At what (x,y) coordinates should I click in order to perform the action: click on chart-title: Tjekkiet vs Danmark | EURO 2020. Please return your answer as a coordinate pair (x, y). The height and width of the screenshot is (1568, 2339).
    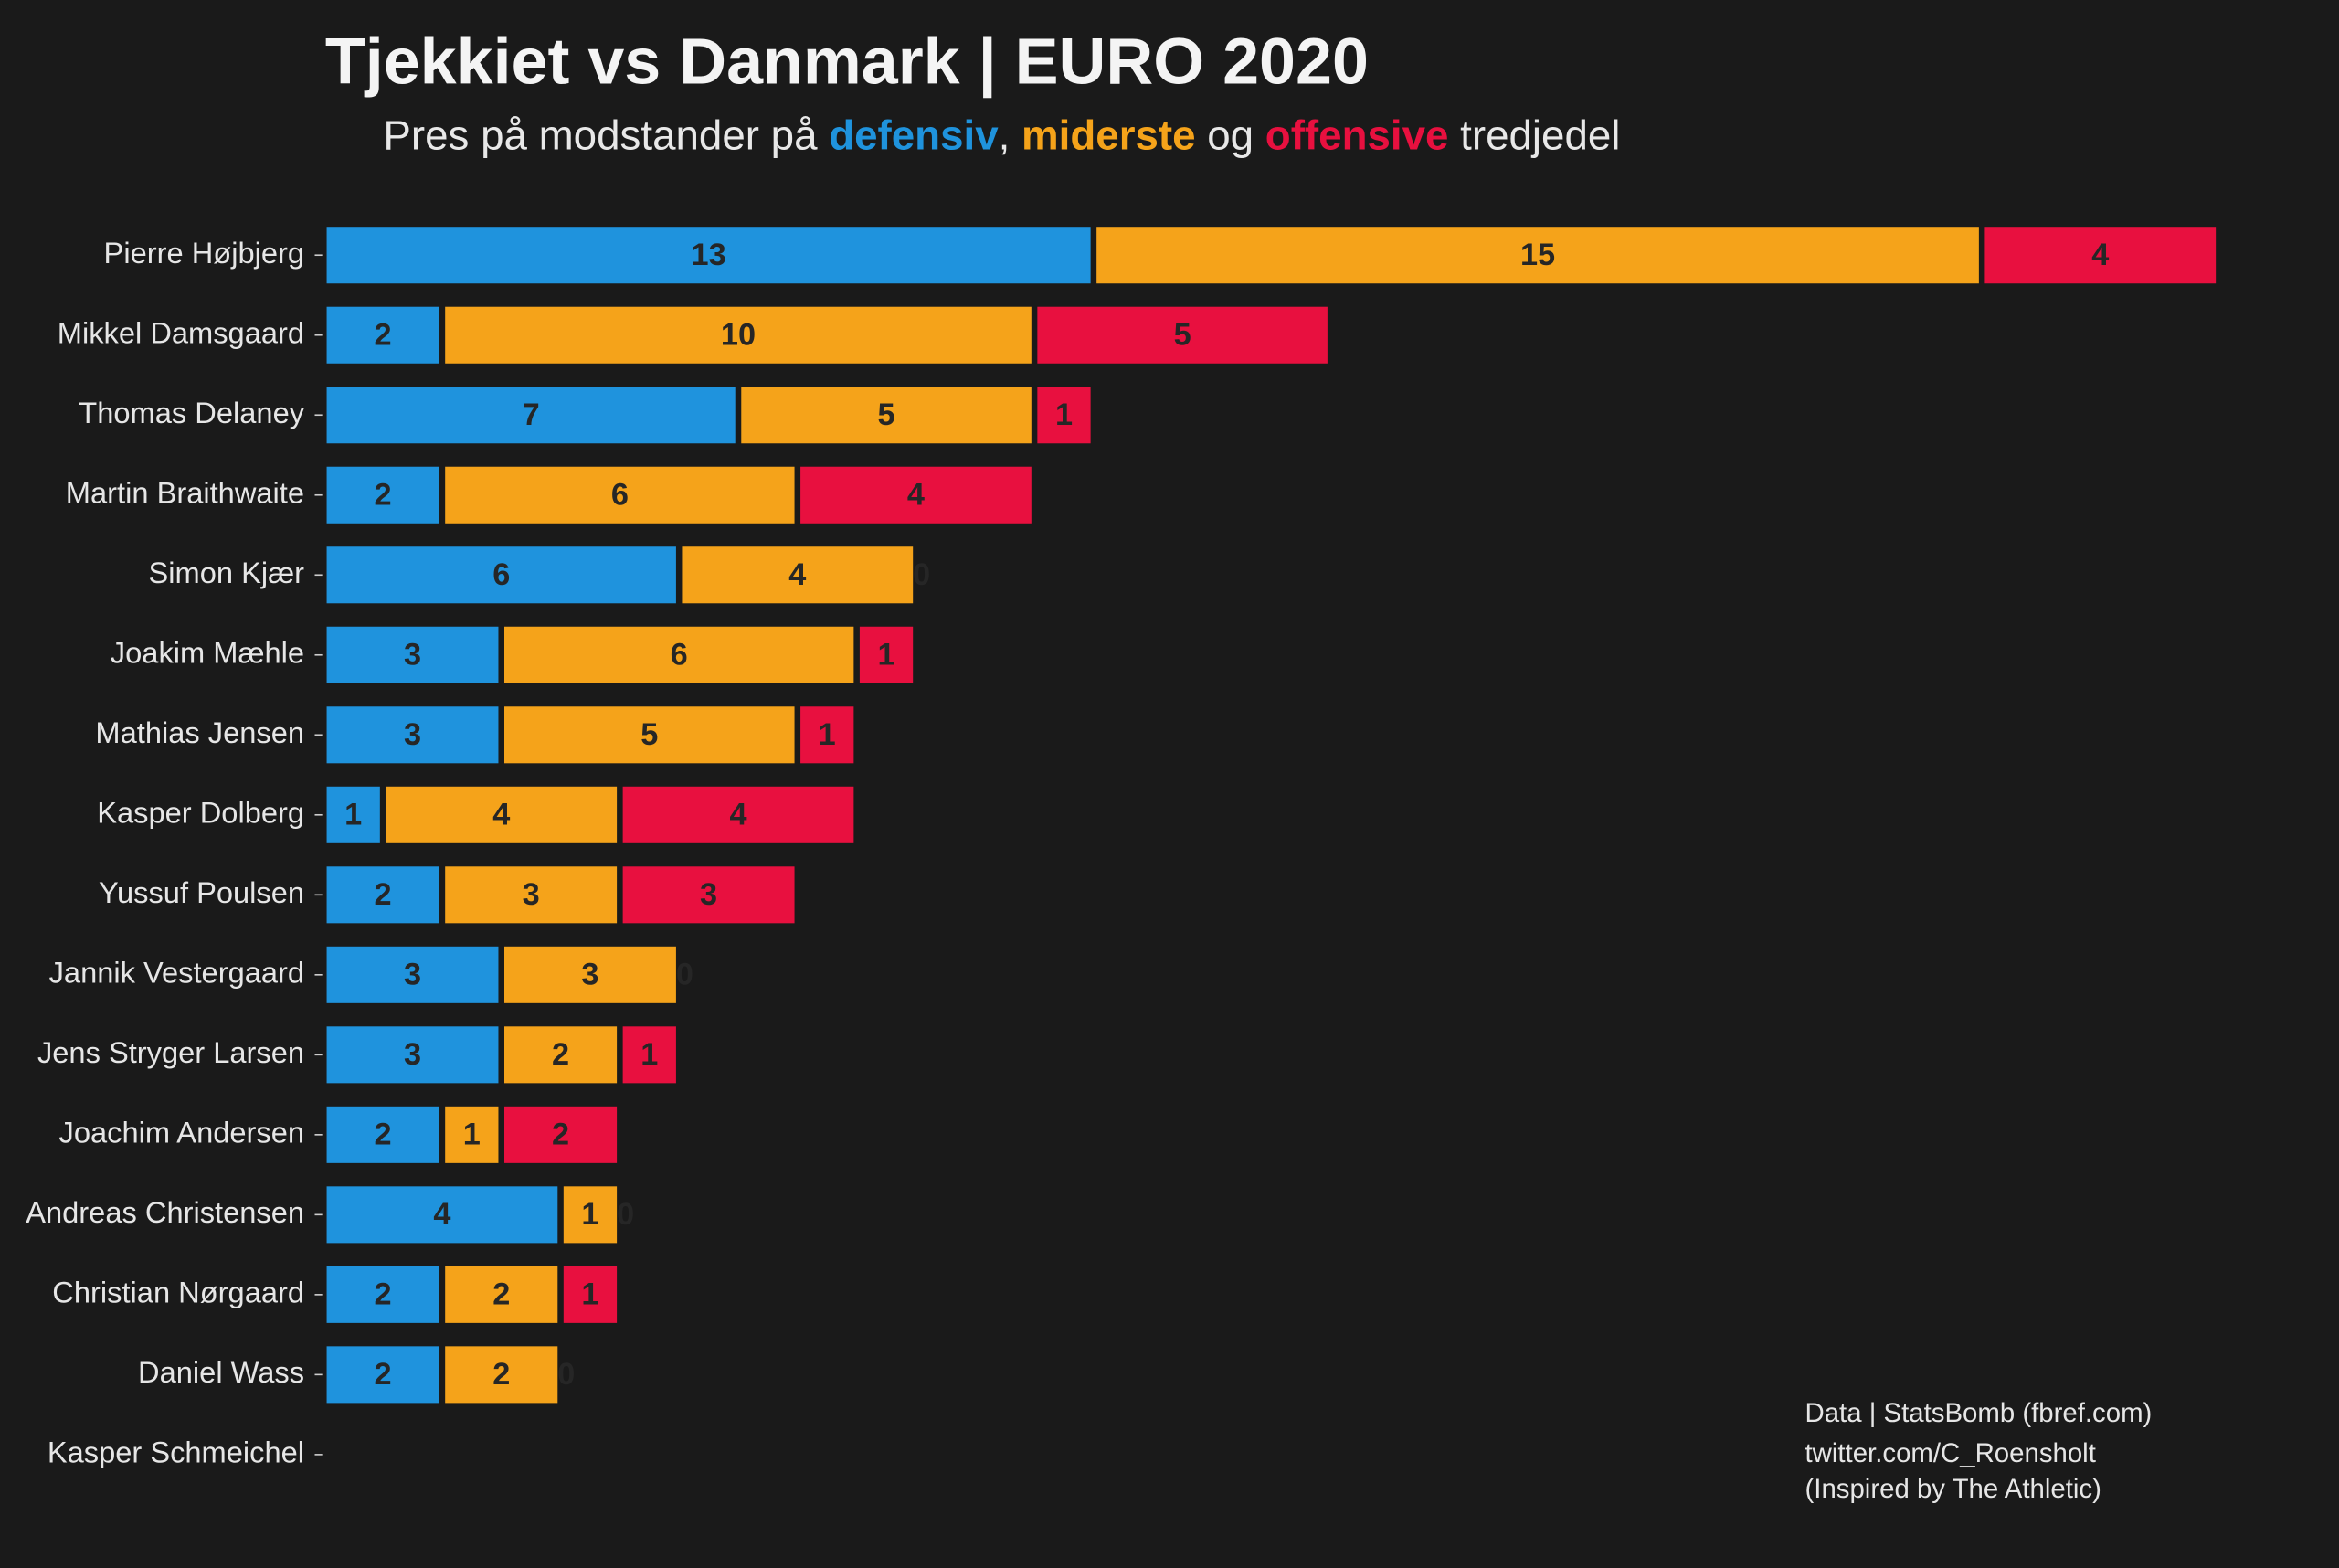
    Looking at the image, I should click on (847, 62).